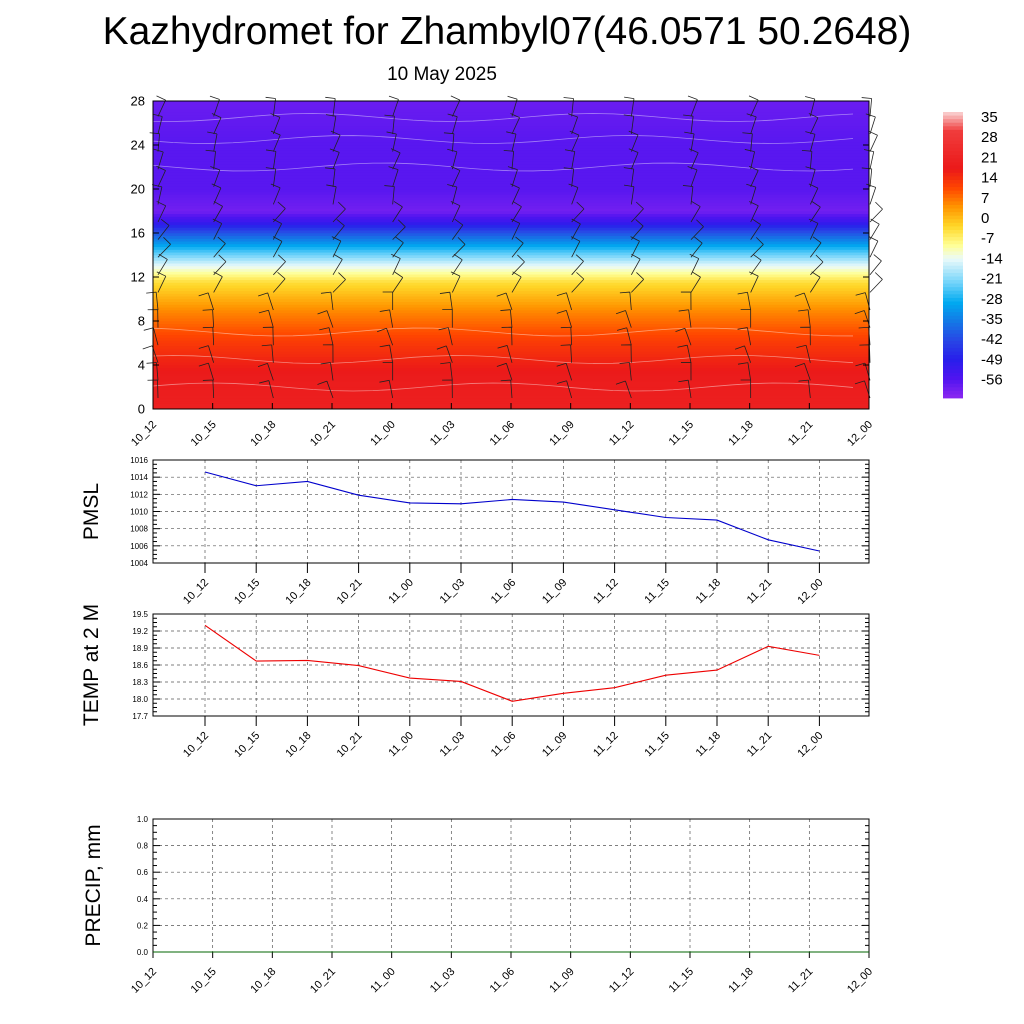  Describe the element at coordinates (247, 592) in the screenshot. I see `x-tick-label: 10_15` at that location.